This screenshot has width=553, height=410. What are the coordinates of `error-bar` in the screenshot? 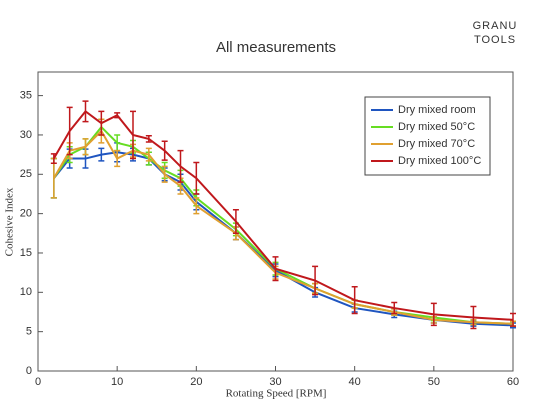 It's located at (513, 319).